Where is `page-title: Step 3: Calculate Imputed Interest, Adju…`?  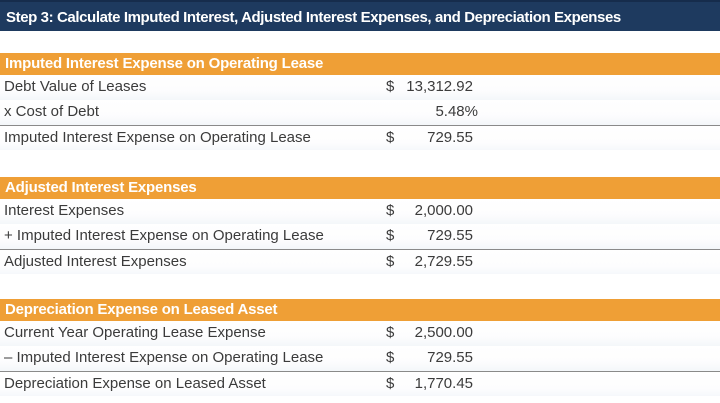
page-title: Step 3: Calculate Imputed Interest, Adju… is located at coordinates (313, 17).